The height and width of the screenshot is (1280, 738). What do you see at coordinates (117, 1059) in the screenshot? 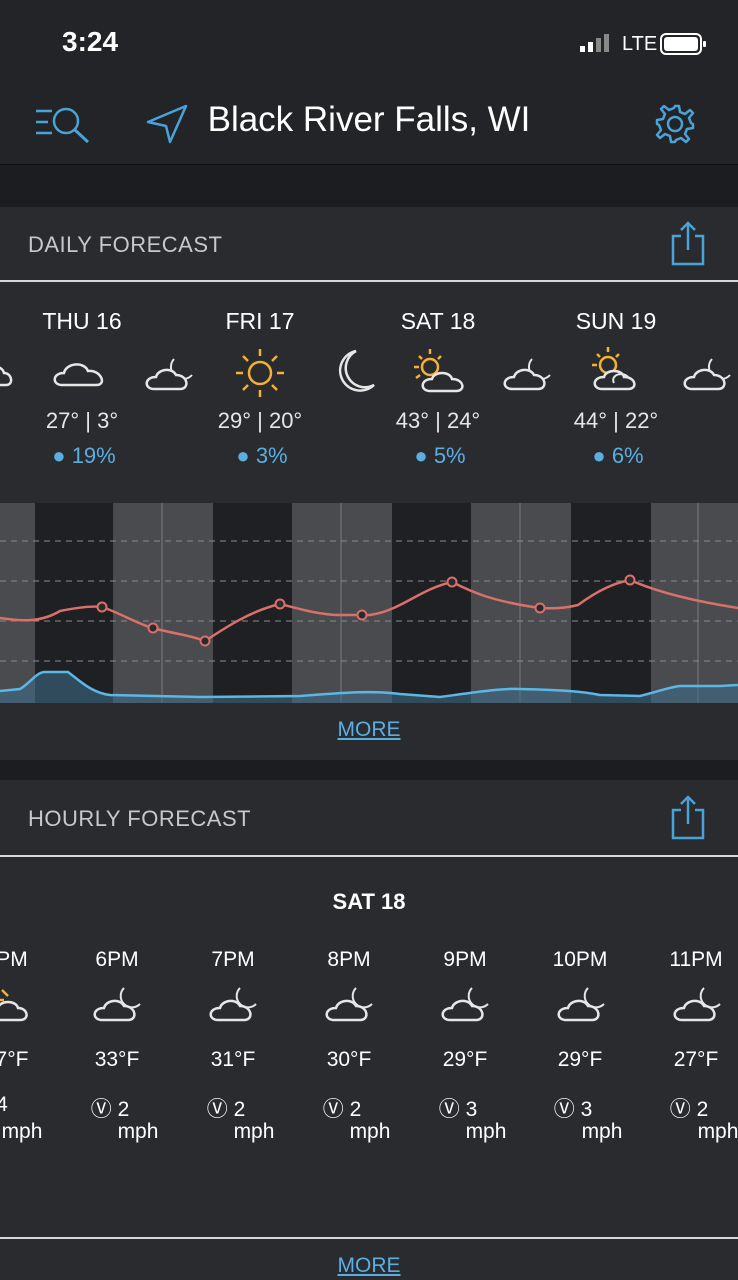
I see `hour-temp: 33°F` at bounding box center [117, 1059].